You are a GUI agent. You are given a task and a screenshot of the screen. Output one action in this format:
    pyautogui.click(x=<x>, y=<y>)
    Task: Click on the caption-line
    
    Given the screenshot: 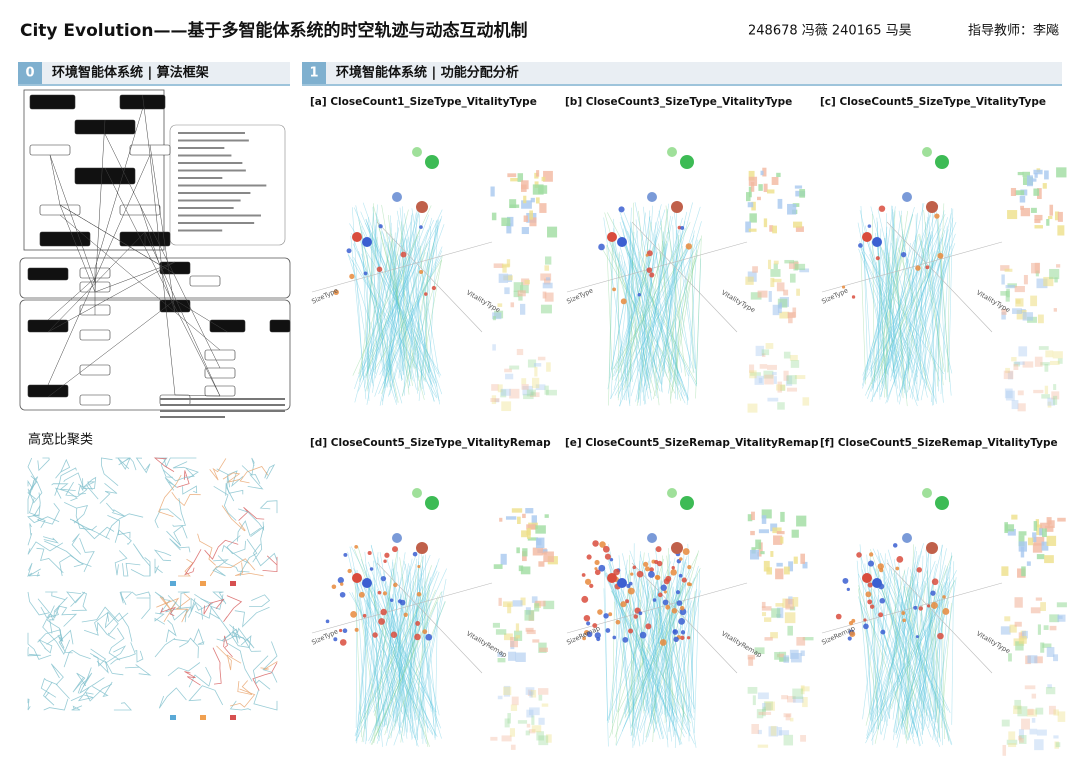 What is the action you would take?
    pyautogui.click(x=222, y=411)
    